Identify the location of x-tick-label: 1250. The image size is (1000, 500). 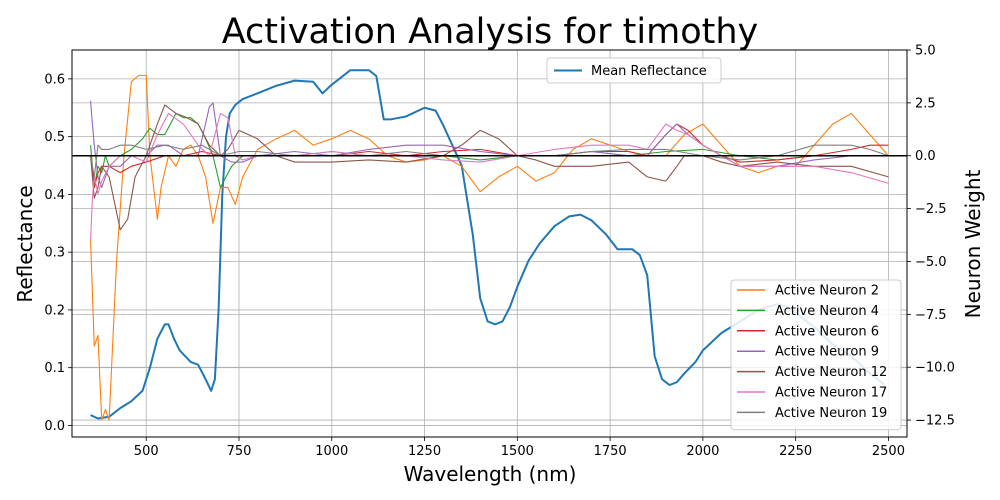
(424, 451).